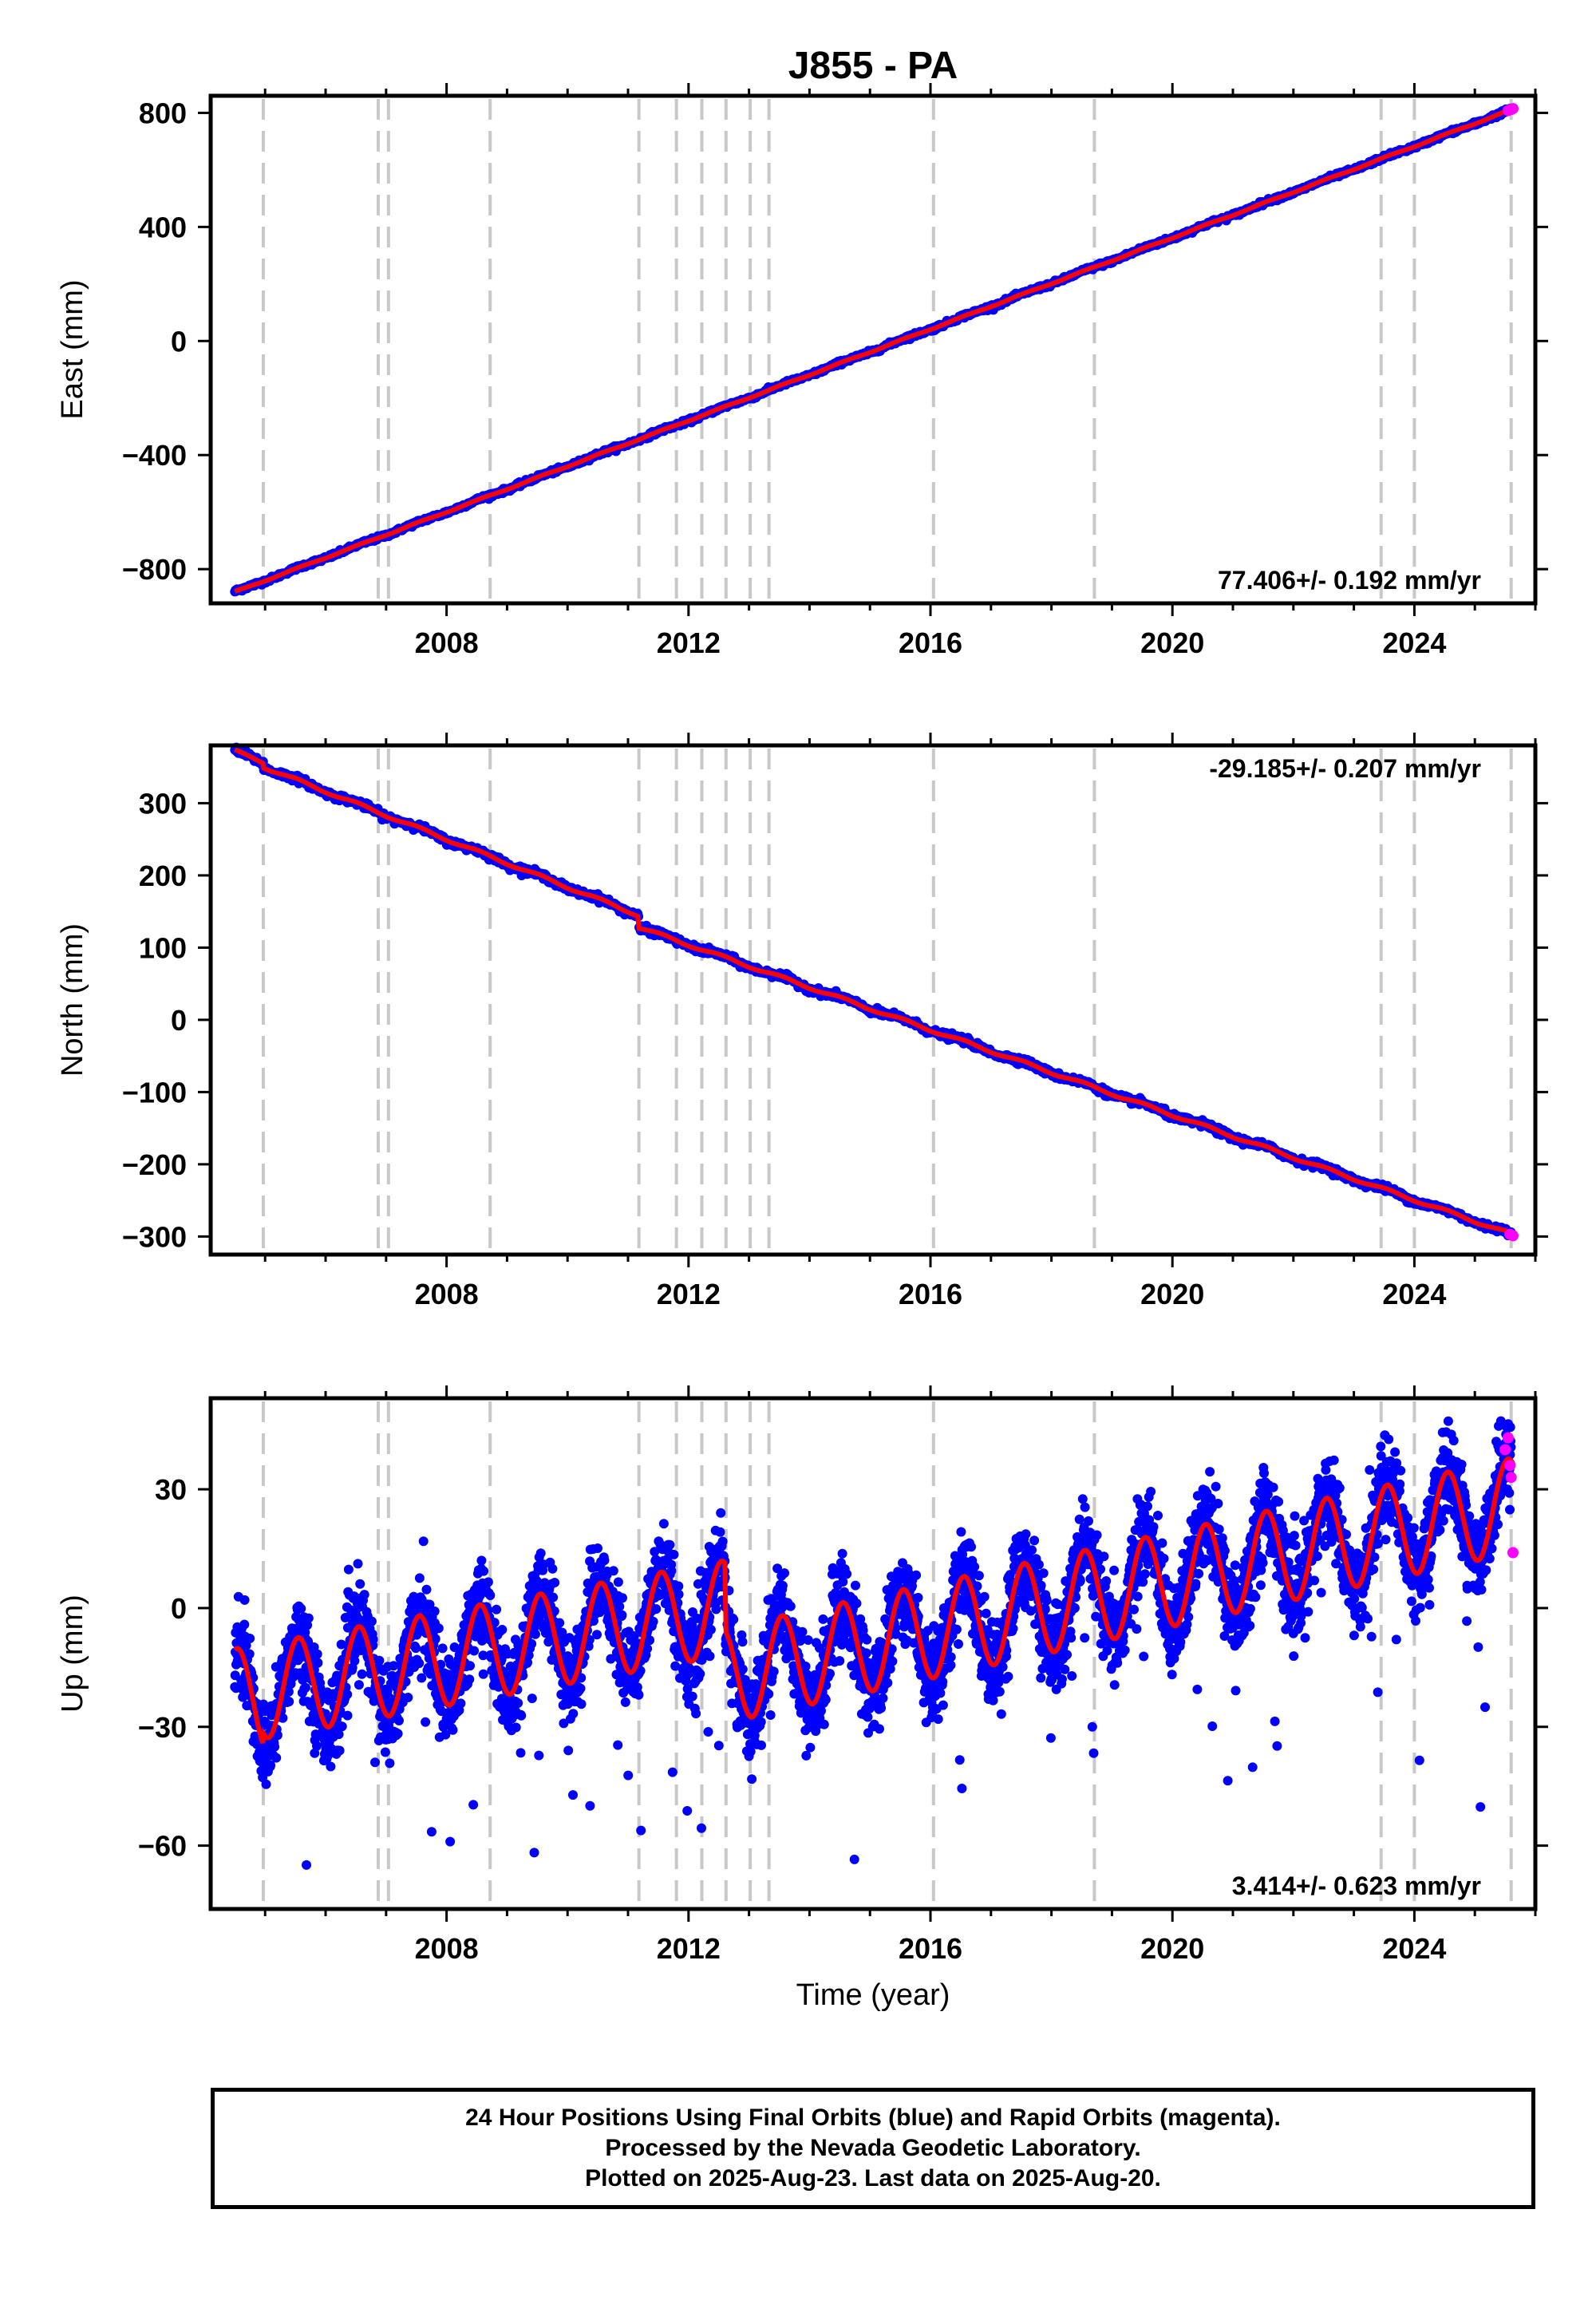 The width and height of the screenshot is (1596, 2316). What do you see at coordinates (163, 227) in the screenshot?
I see `y-tick-label: 400` at bounding box center [163, 227].